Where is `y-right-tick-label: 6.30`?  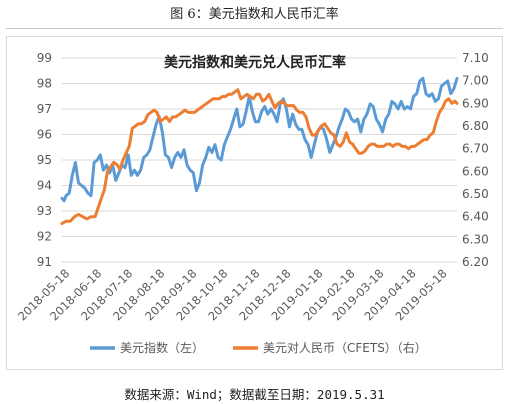
y-right-tick-label: 6.30 is located at coordinates (475, 239).